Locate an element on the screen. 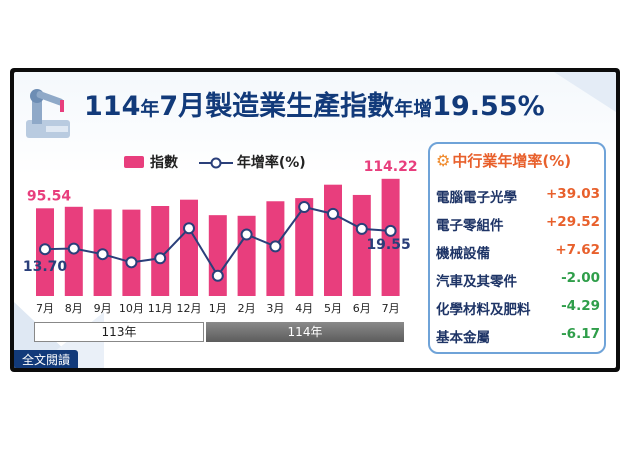  x-tick-label: 10月 is located at coordinates (131, 308).